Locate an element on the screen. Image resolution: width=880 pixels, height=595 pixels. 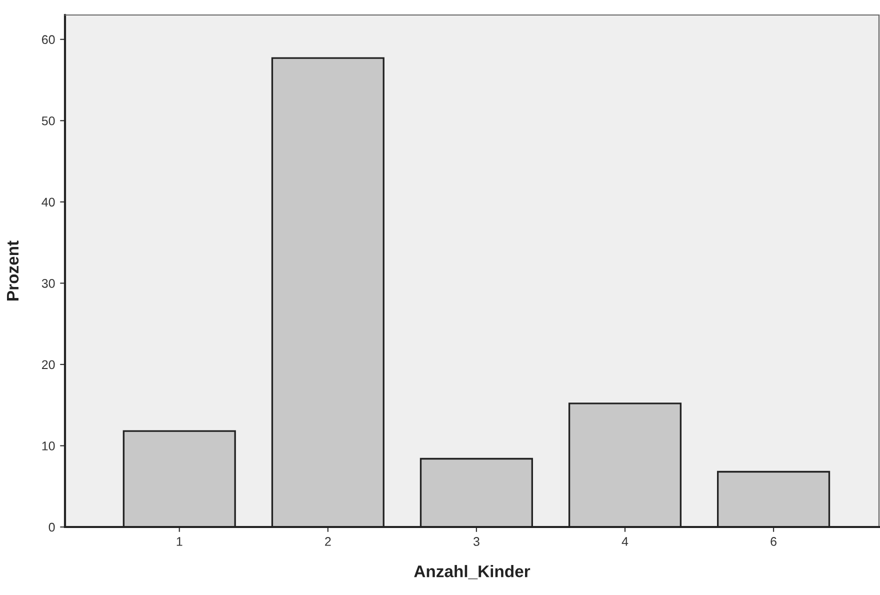
x-axis-title: Anzahl_Kinder is located at coordinates (472, 572).